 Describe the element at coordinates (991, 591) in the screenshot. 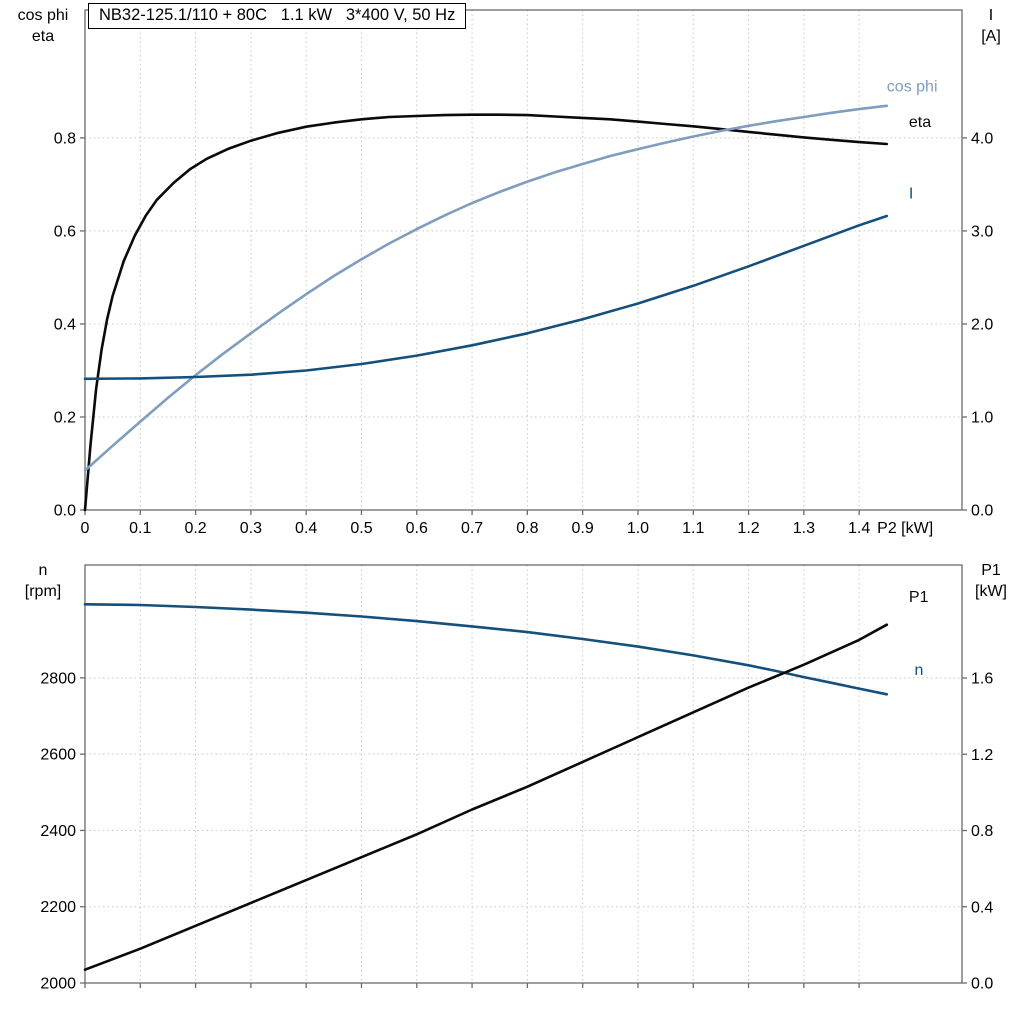

I see `right-axis-title: [kW]` at that location.